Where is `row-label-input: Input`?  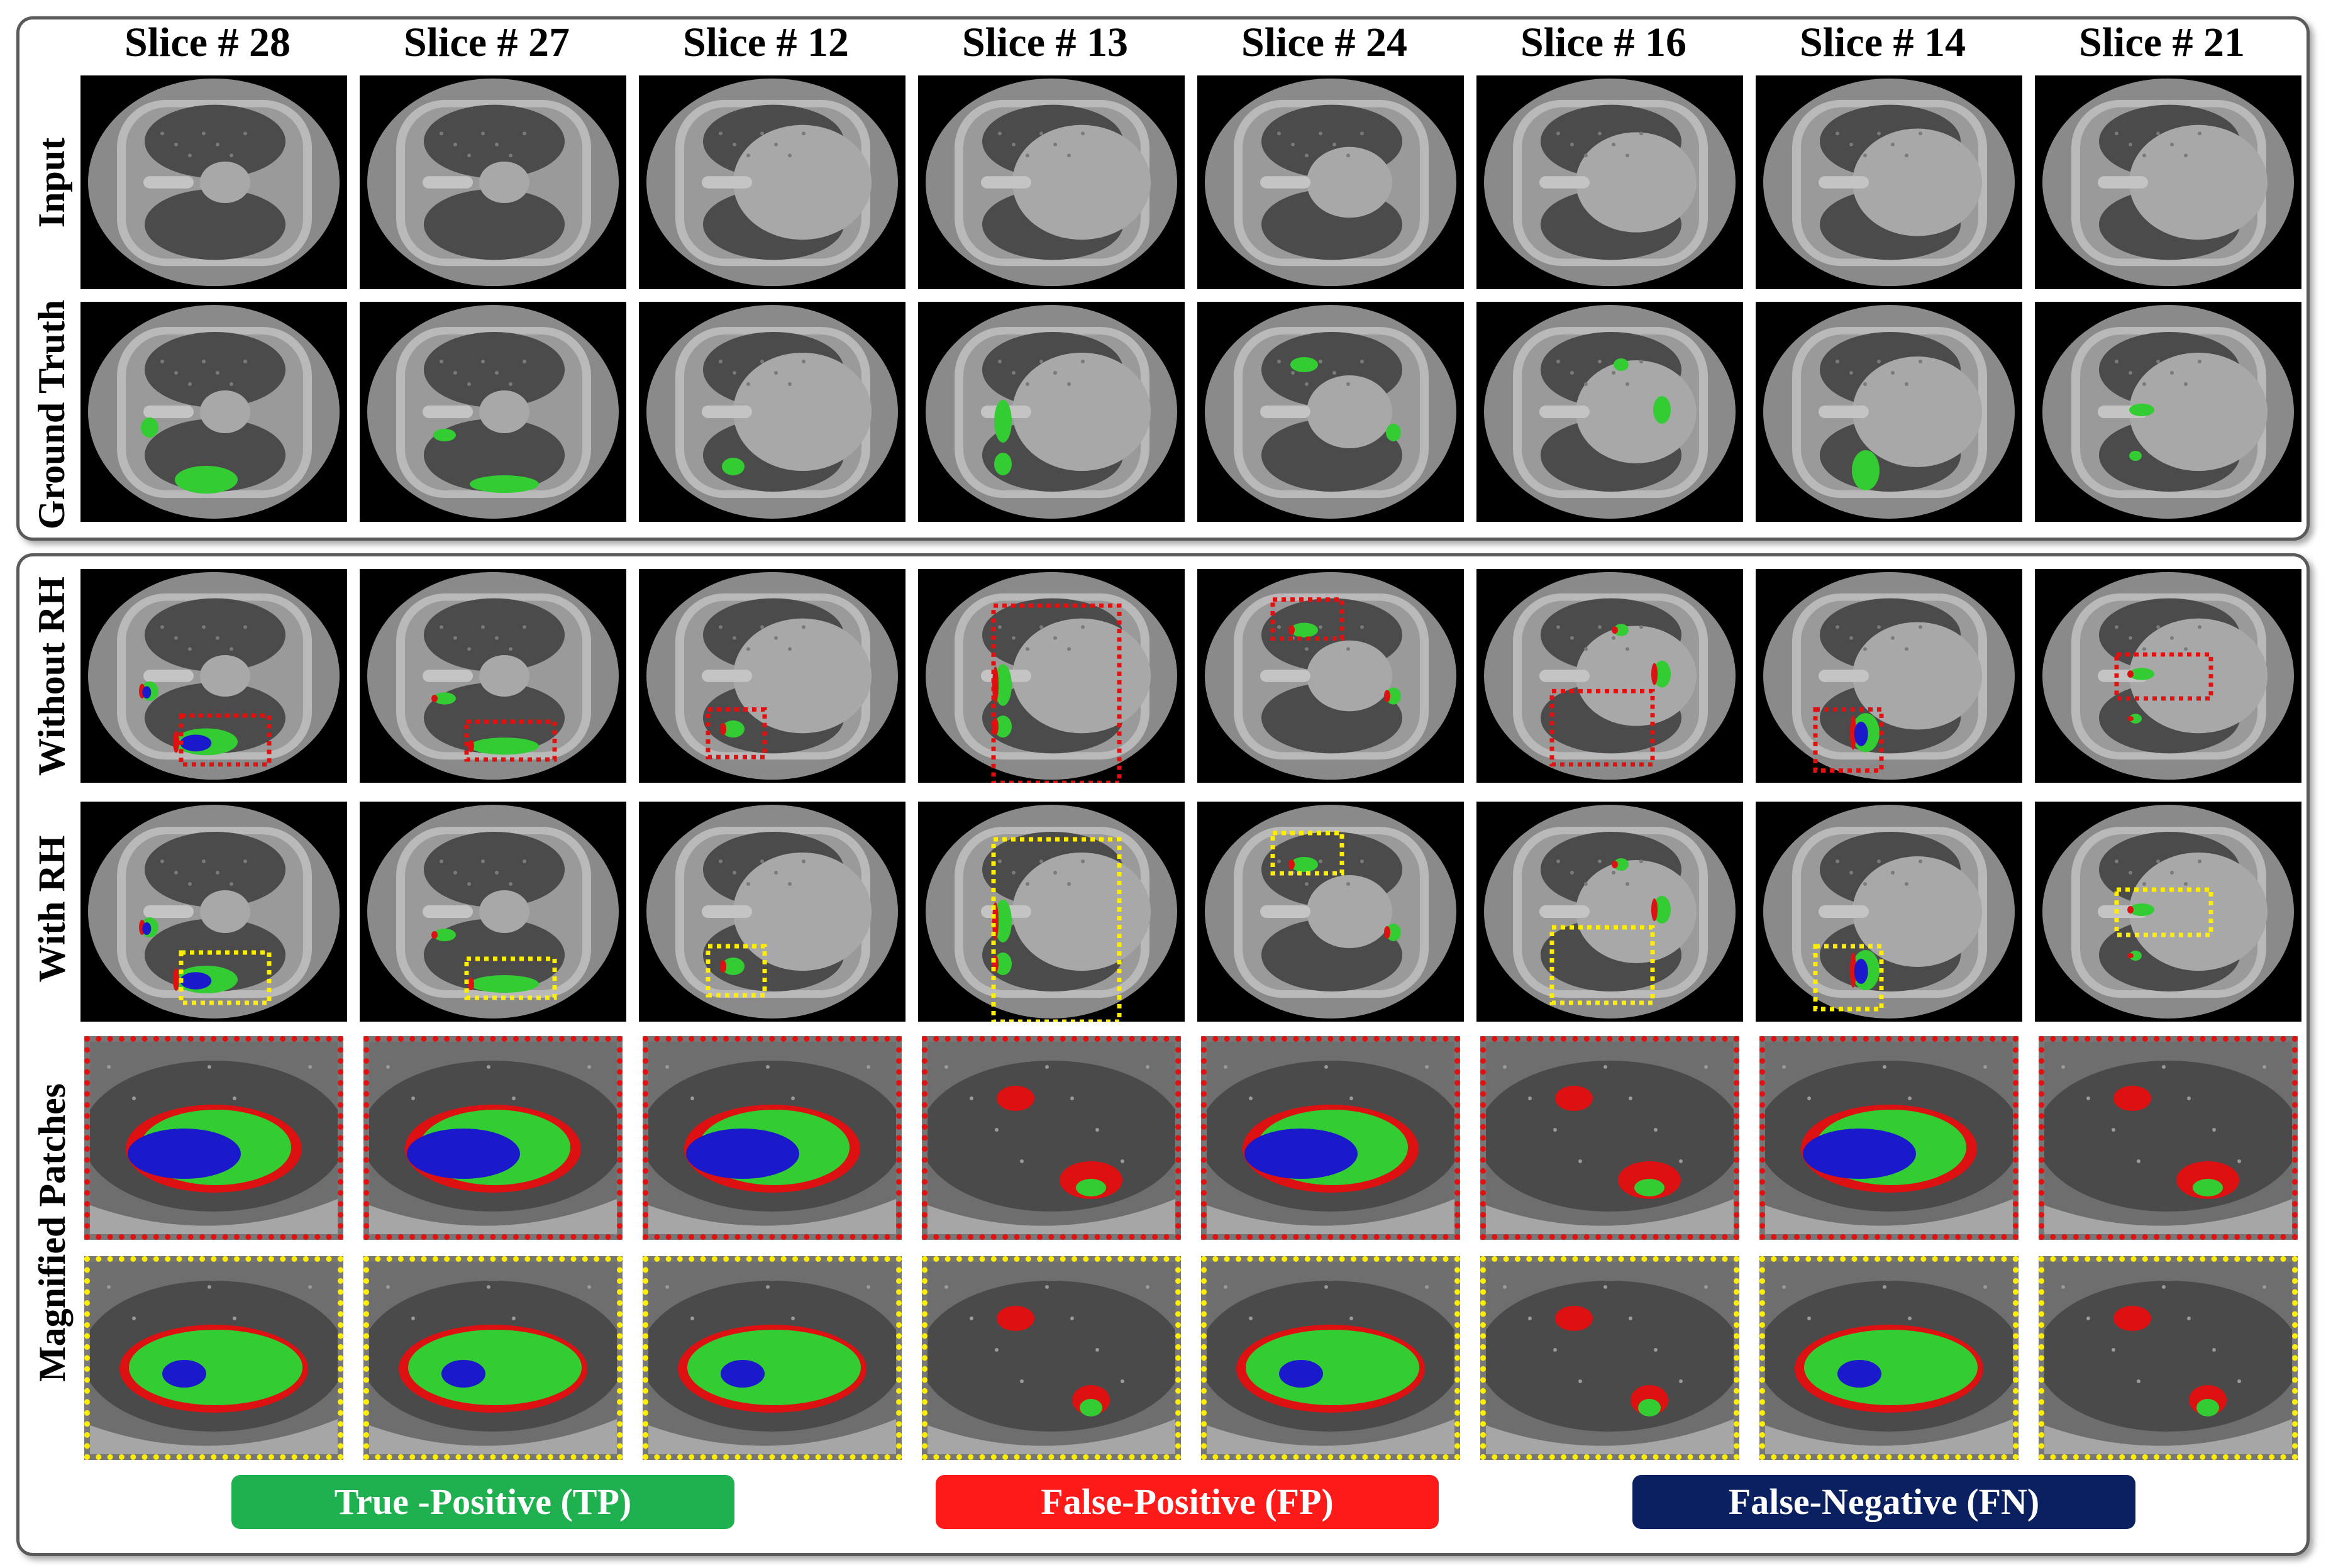 row-label-input: Input is located at coordinates (52, 182).